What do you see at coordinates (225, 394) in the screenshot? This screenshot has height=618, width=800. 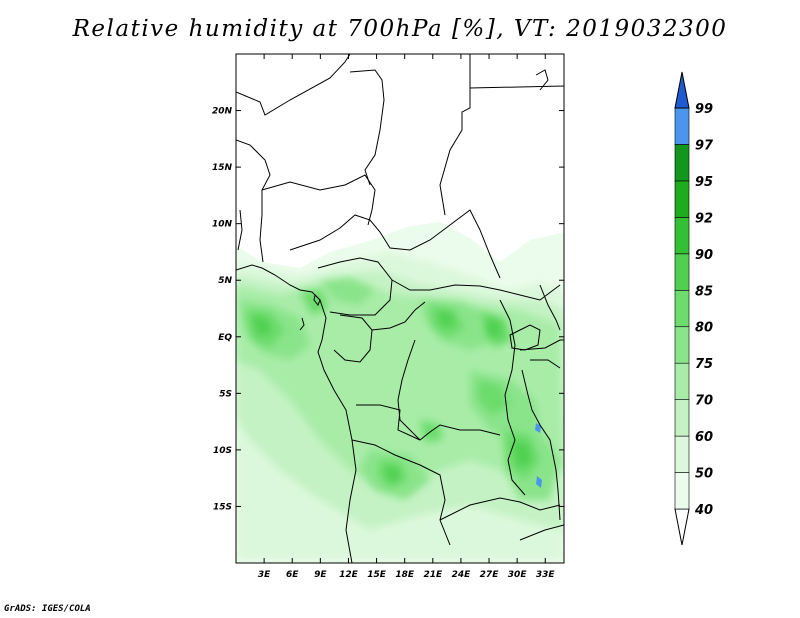 I see `lat-tick-label: 5S` at bounding box center [225, 394].